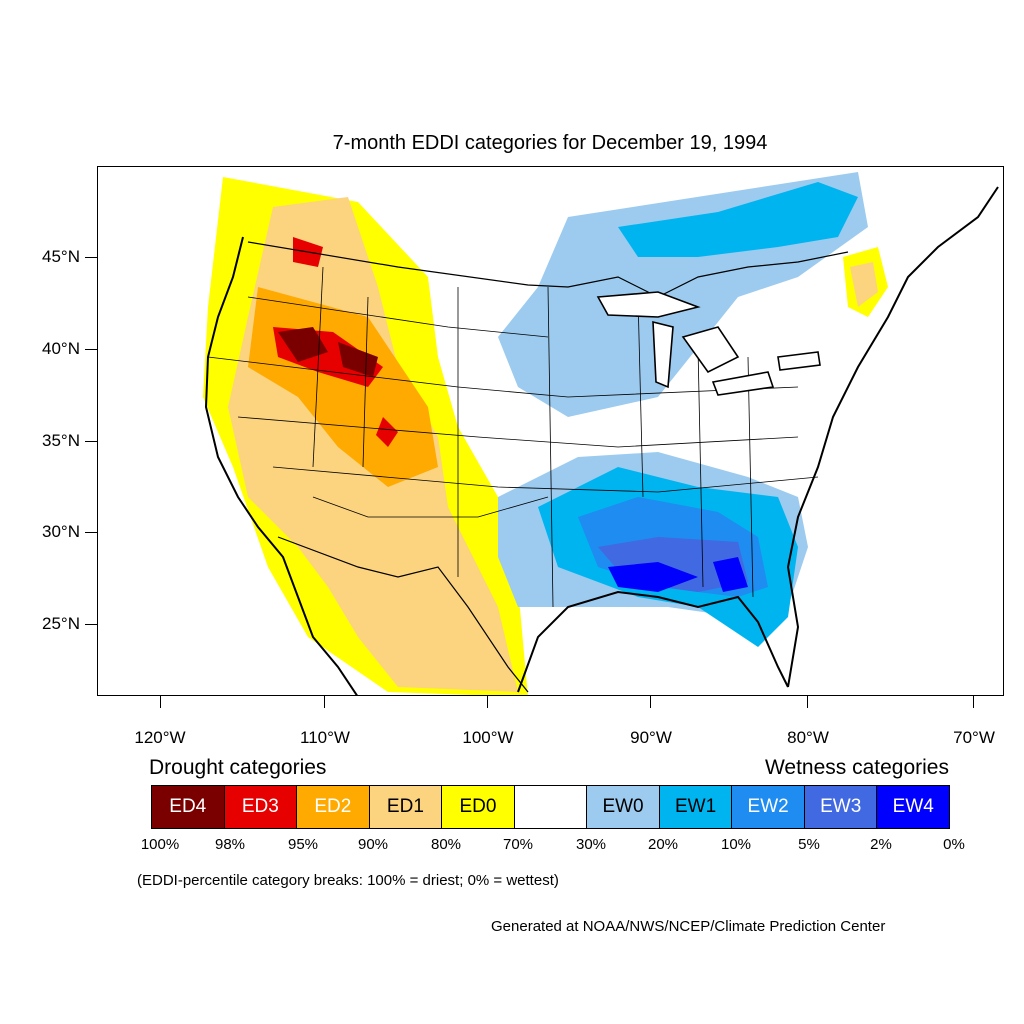  What do you see at coordinates (373, 844) in the screenshot?
I see `break-label: 90%` at bounding box center [373, 844].